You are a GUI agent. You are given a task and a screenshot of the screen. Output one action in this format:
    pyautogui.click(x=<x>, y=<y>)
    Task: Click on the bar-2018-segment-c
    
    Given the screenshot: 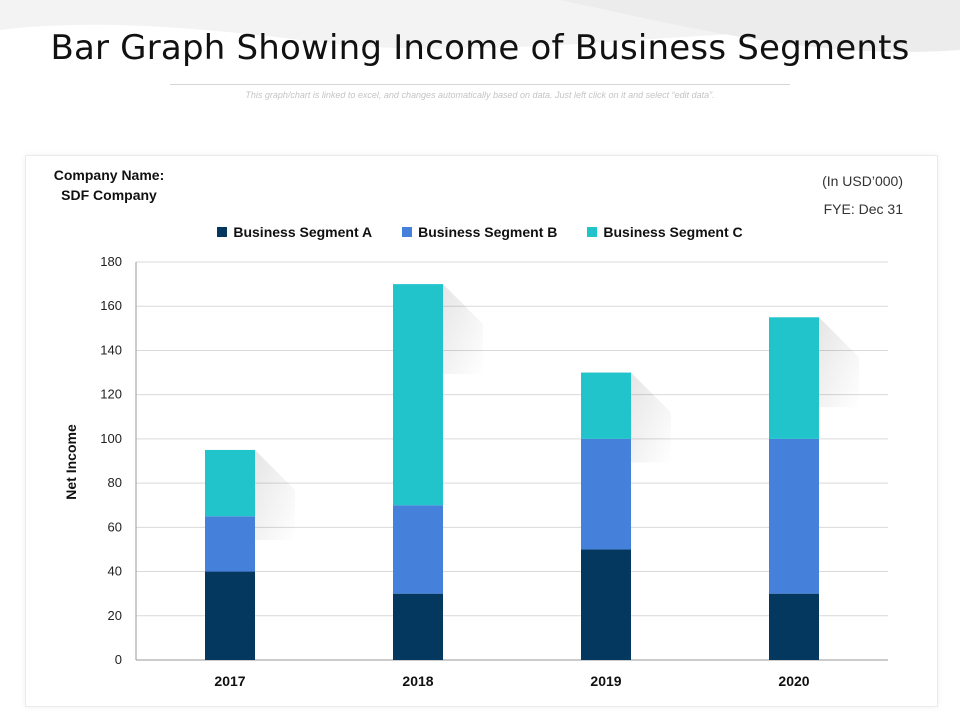 What is the action you would take?
    pyautogui.click(x=418, y=395)
    